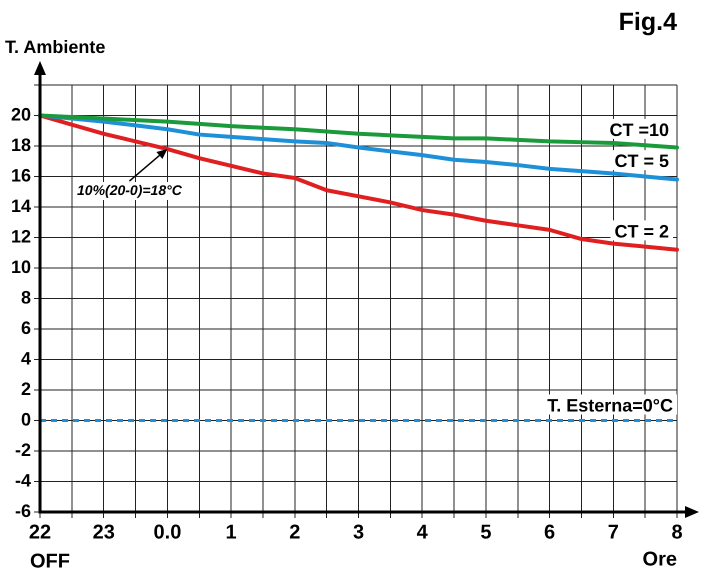  I want to click on x-tick-label: 7, so click(613, 533).